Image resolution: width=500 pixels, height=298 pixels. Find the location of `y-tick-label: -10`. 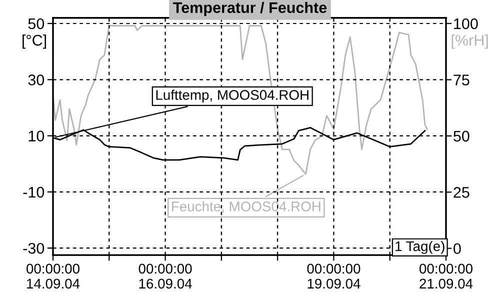

y-tick-label: -10 is located at coordinates (33, 192).